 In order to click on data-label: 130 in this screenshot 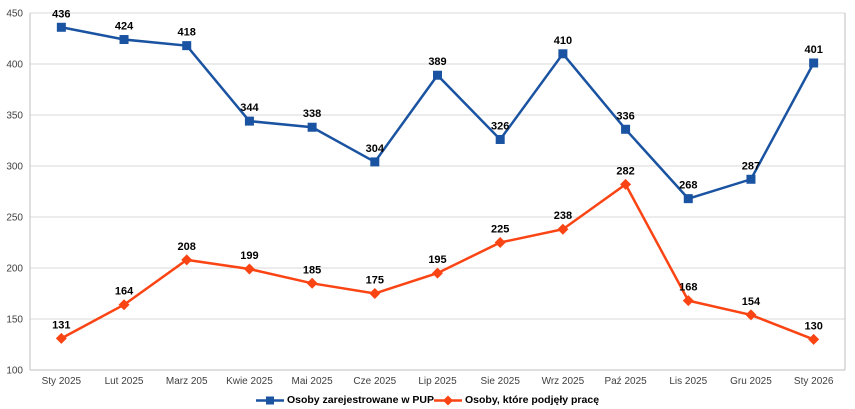, I will do `click(813, 326)`.